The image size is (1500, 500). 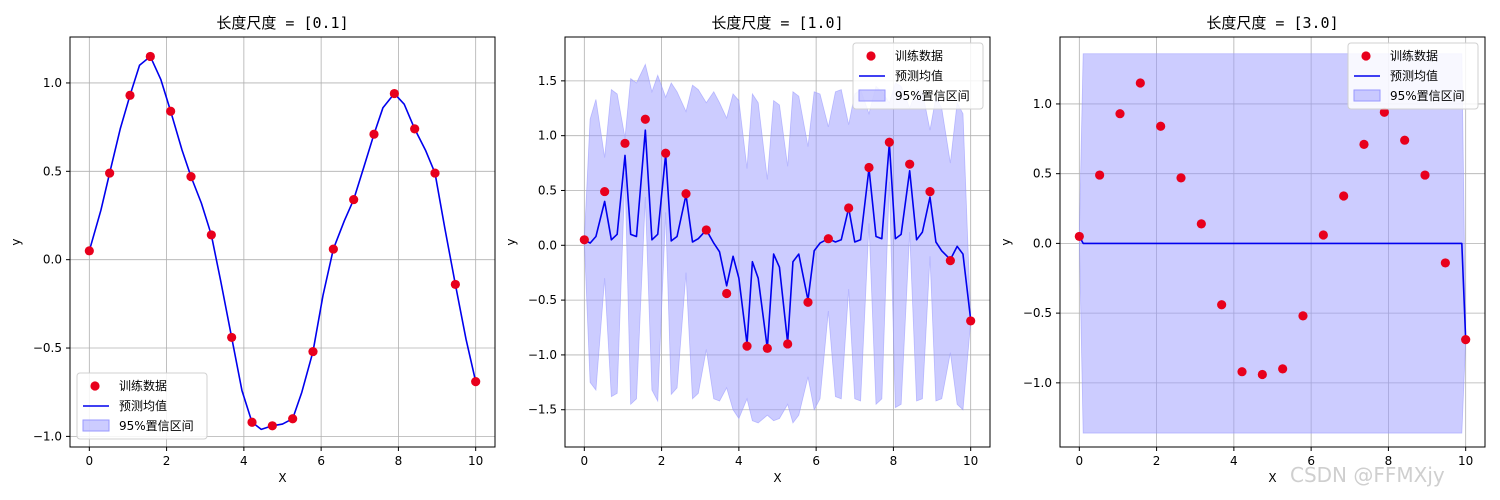 I want to click on chart-title: 长度尺度 = [0.1], so click(x=282, y=23).